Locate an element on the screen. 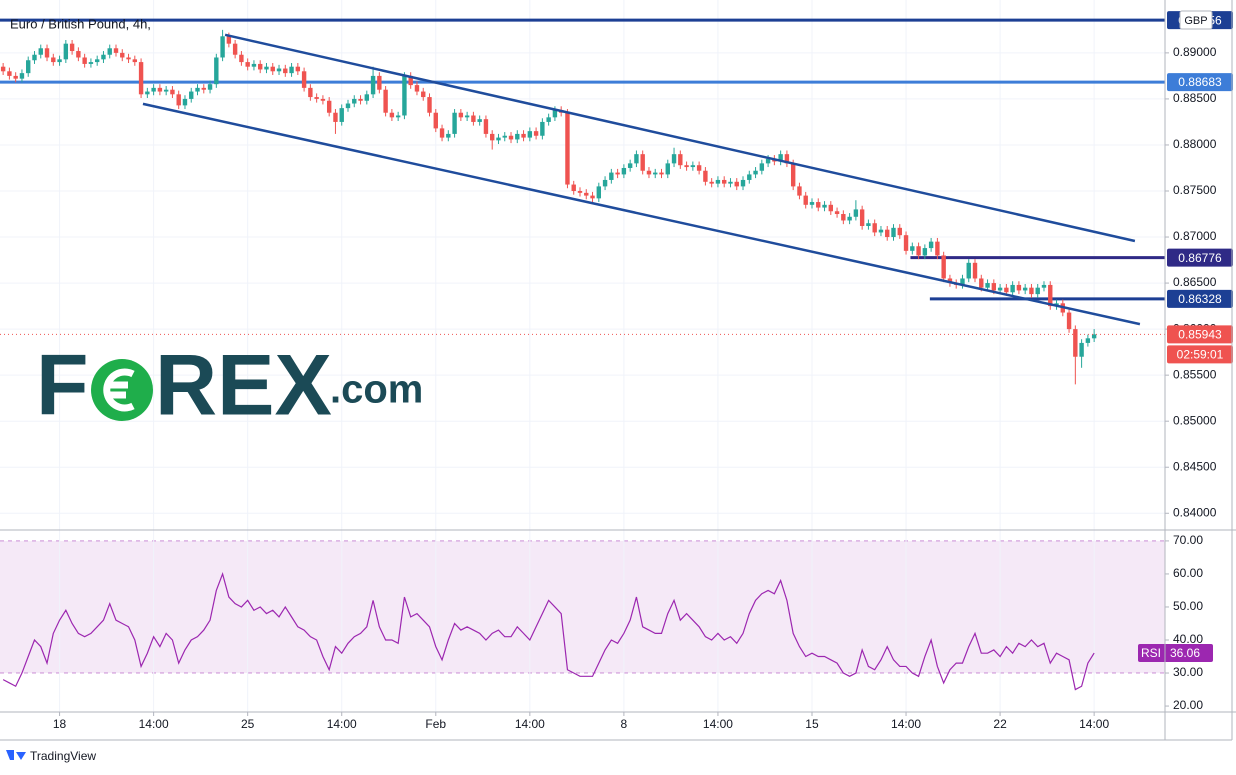 Image resolution: width=1236 pixels, height=775 pixels. footer-text: TradingView is located at coordinates (63, 756).